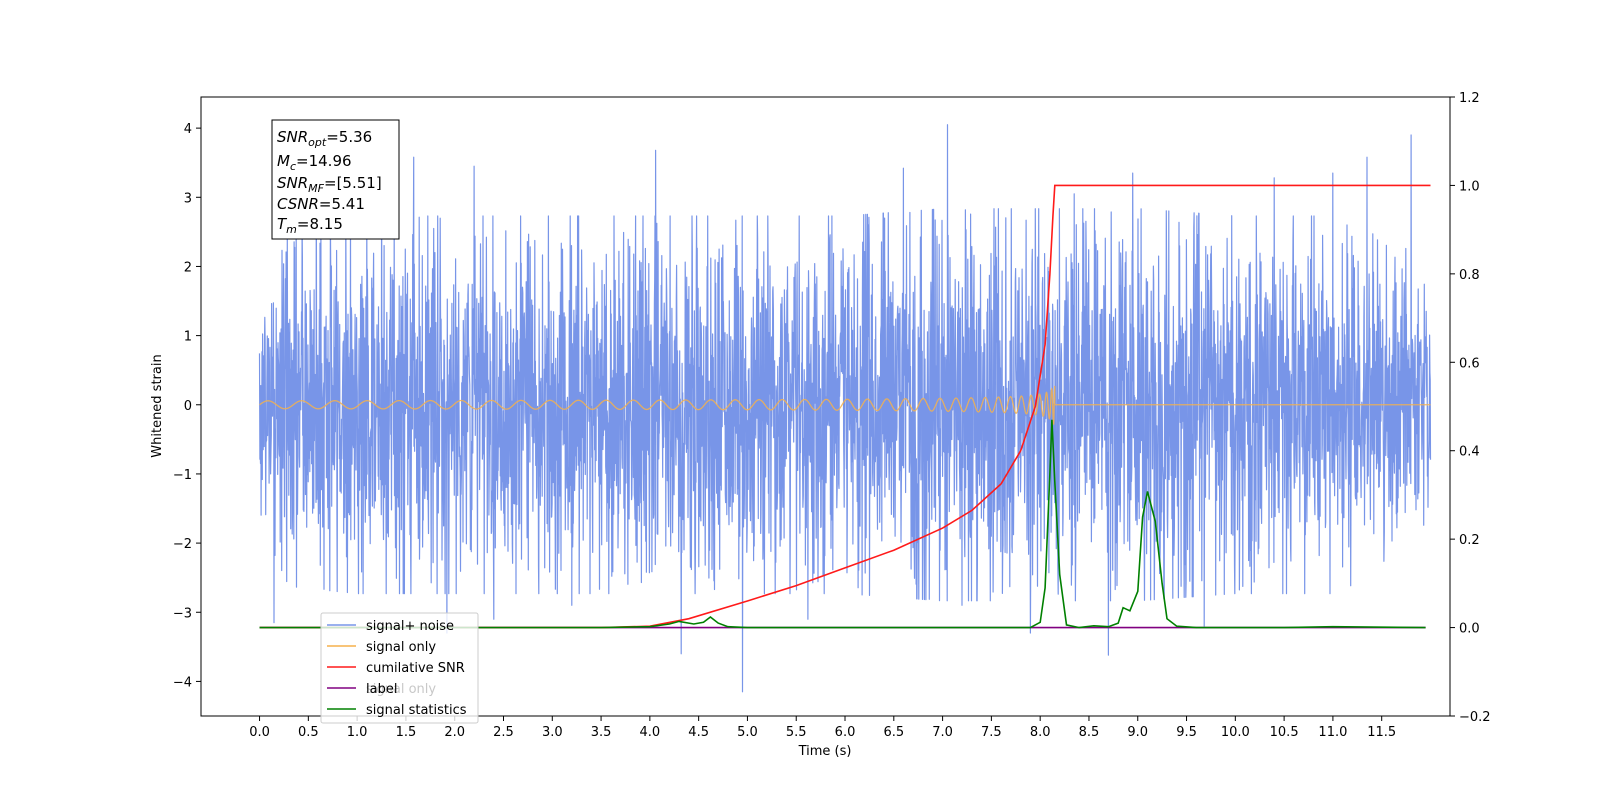 The height and width of the screenshot is (800, 1600). I want to click on y-tick-label: 4, so click(188, 129).